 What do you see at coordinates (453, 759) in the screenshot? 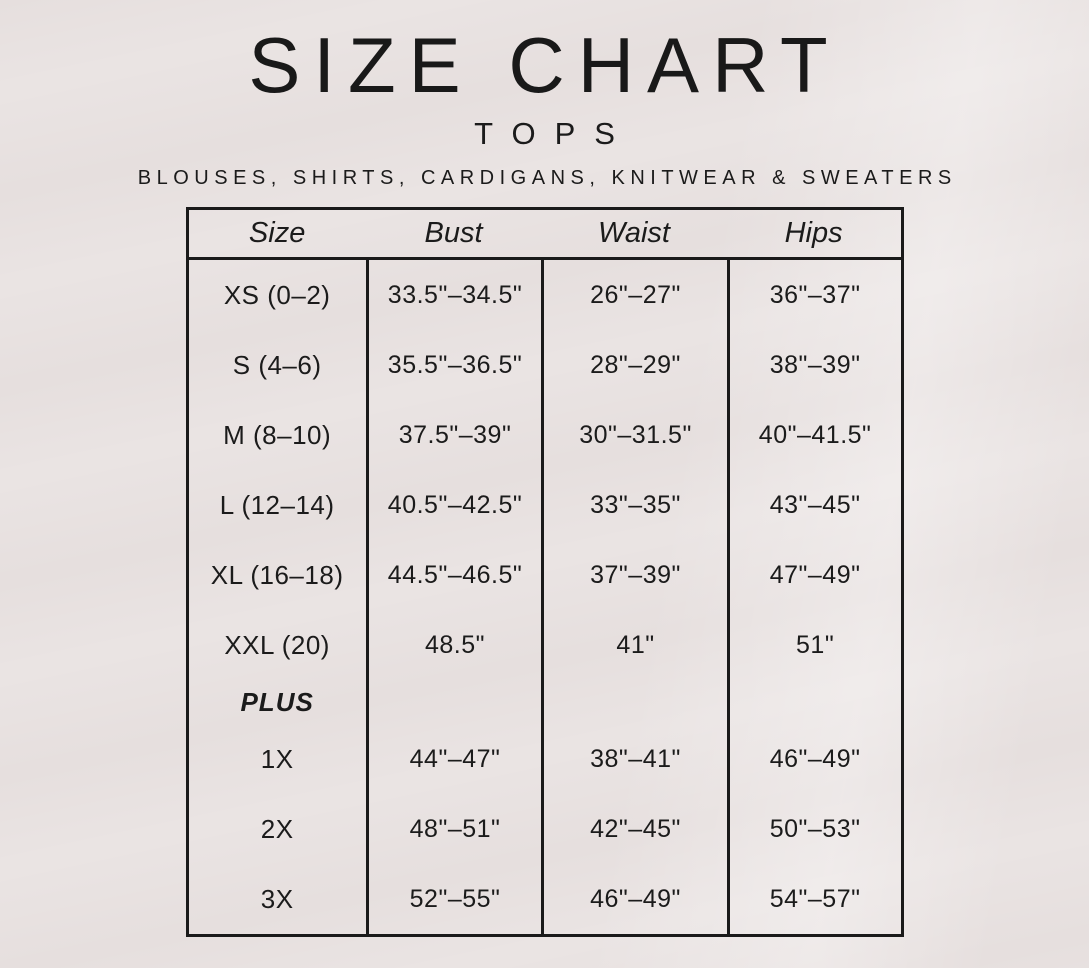
I see `cell-bust: 44"–47"` at bounding box center [453, 759].